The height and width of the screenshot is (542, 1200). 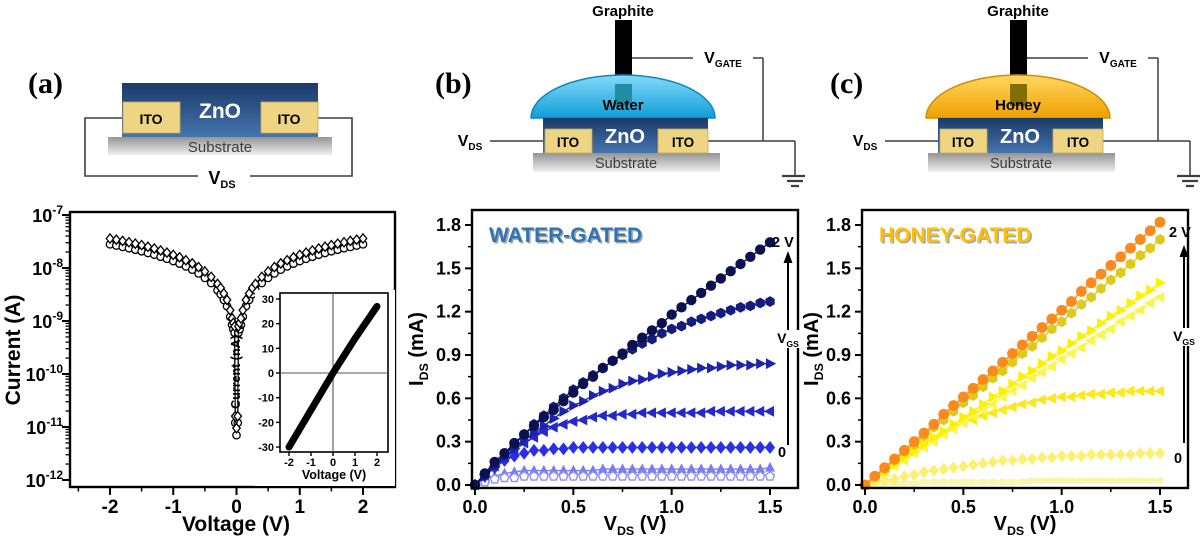 What do you see at coordinates (268, 300) in the screenshot?
I see `inset-y-tick: 30` at bounding box center [268, 300].